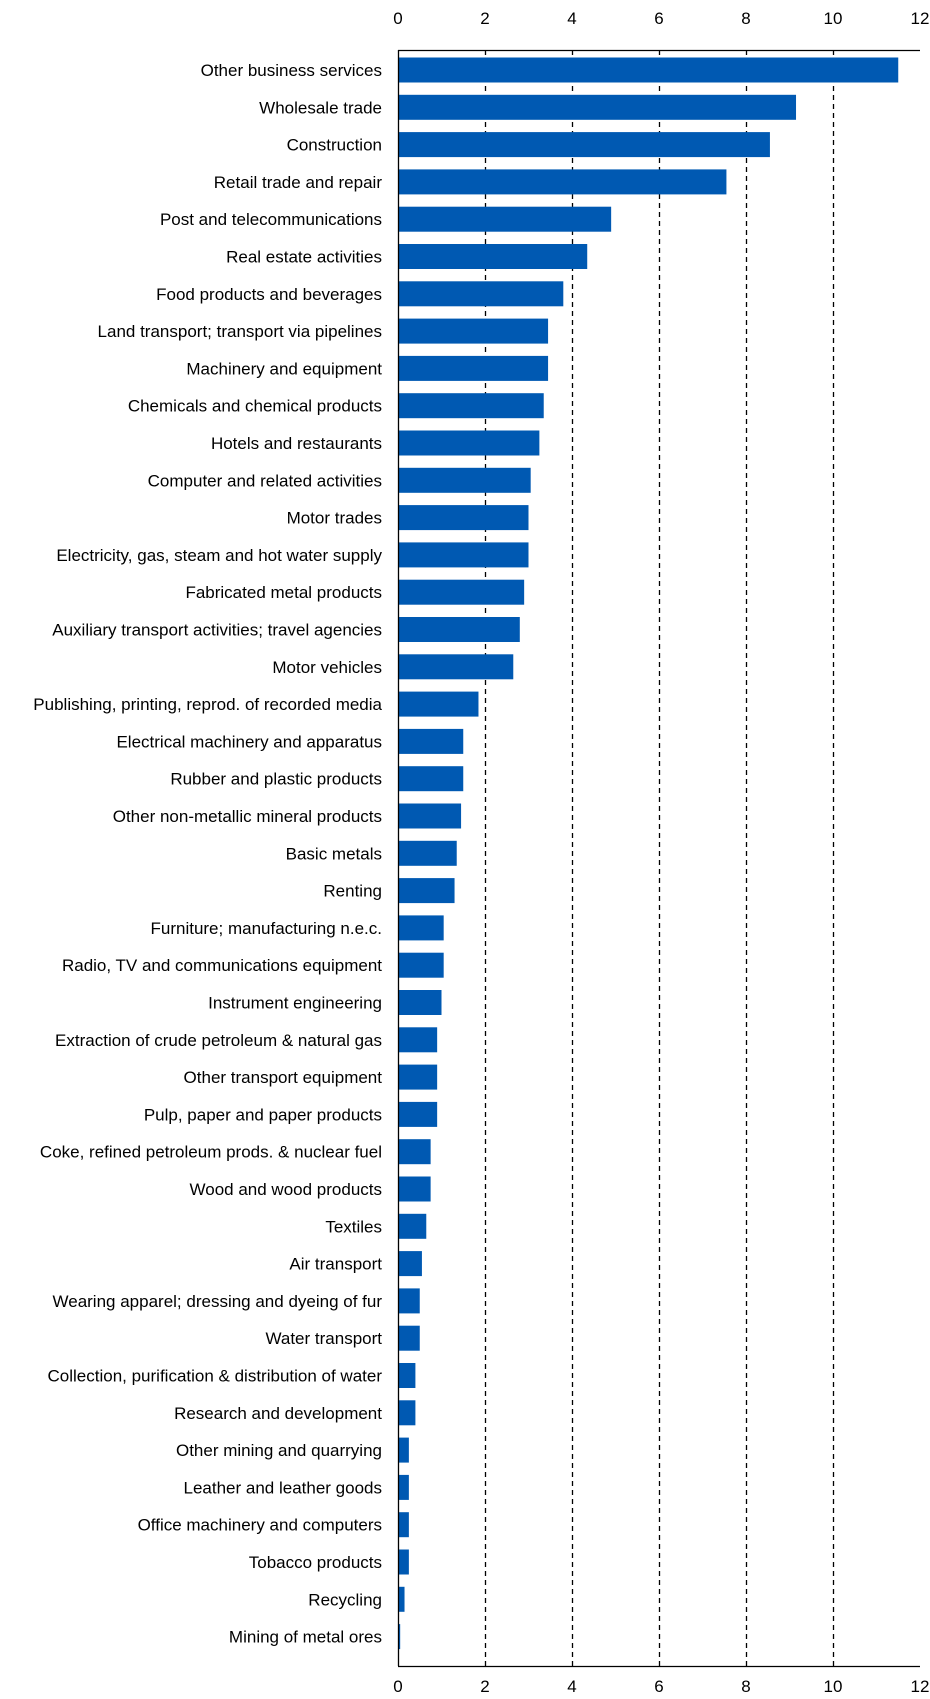 Image resolution: width=930 pixels, height=1699 pixels. I want to click on bottom-axis-ticks: 0 2 4 6 8 10 12, so click(661, 1686).